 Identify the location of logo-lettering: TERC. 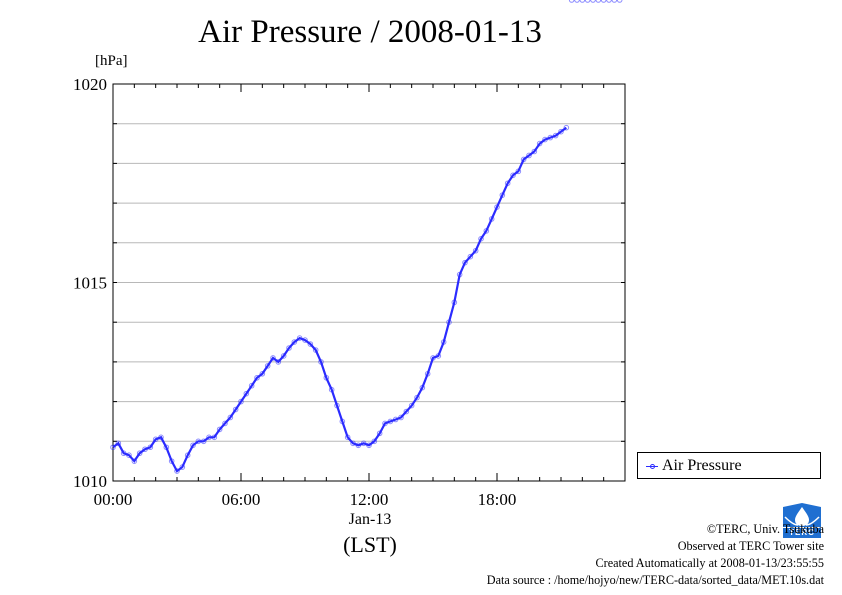
(802, 532).